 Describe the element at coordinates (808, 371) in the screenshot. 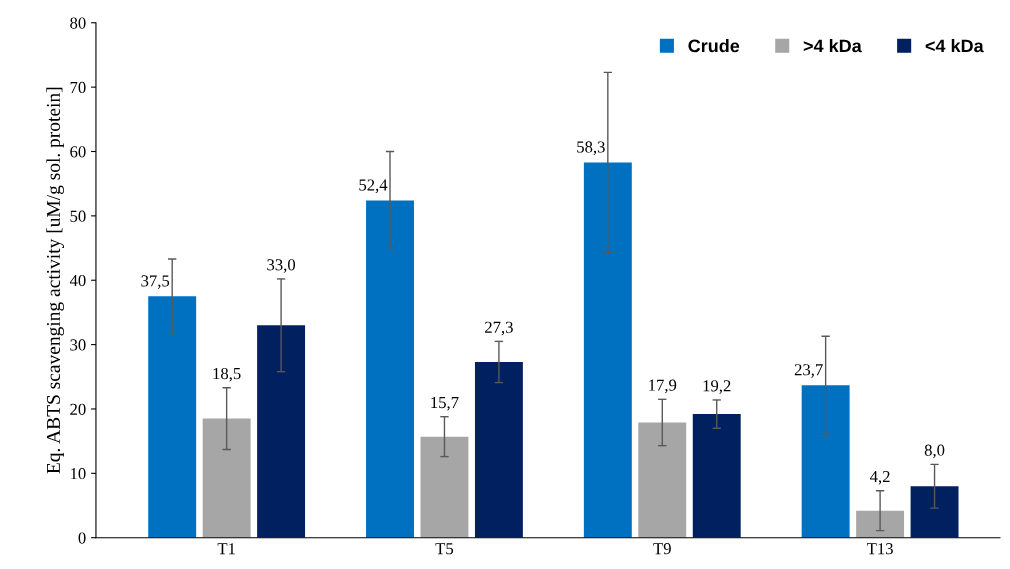

I see `data-label: 23,7` at that location.